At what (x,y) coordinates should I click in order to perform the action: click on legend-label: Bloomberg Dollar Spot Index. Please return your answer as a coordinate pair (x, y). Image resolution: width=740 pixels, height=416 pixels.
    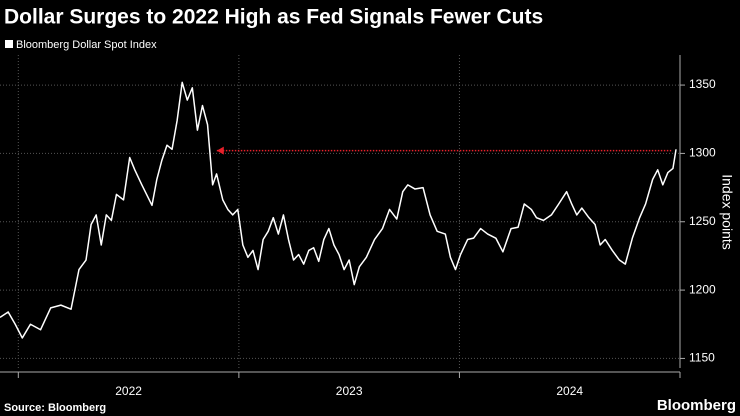
    Looking at the image, I should click on (86, 45).